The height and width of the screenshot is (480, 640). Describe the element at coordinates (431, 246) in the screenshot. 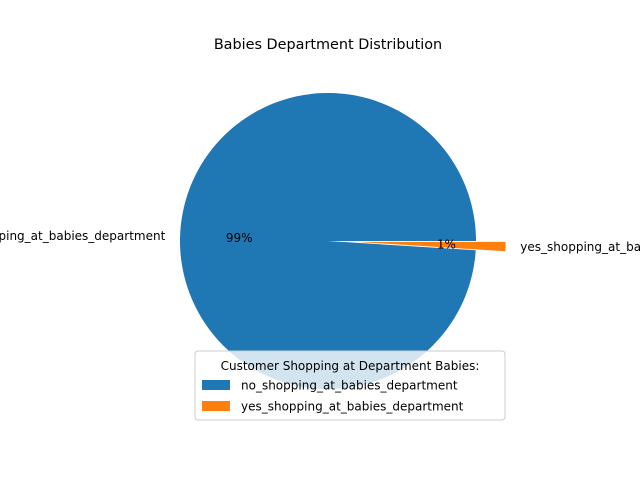

I see `pie-slice-yes-shopping` at that location.